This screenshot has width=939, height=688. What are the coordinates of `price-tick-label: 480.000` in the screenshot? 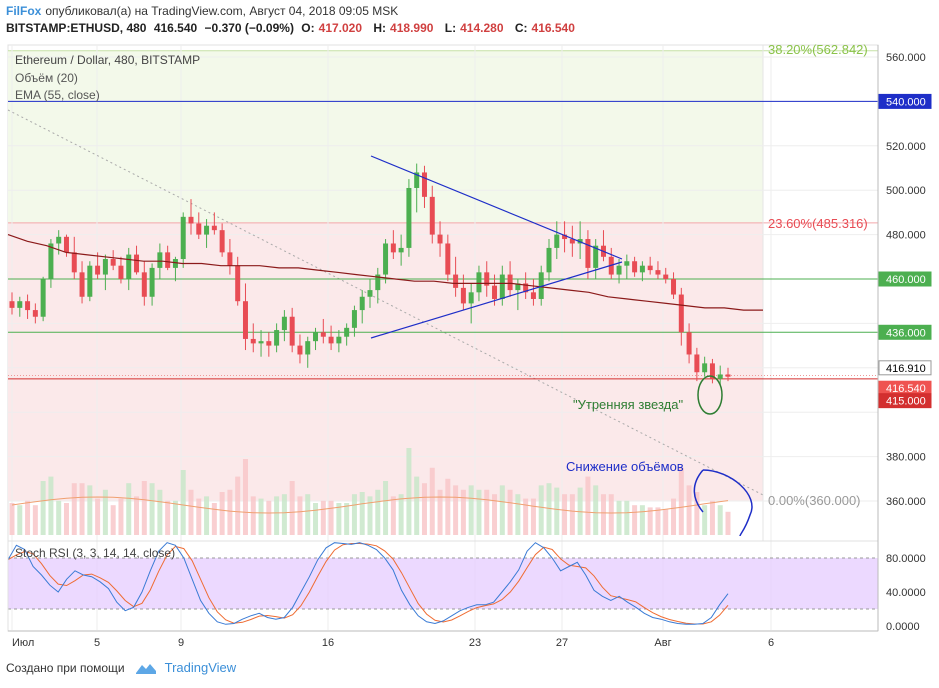 It's located at (906, 236).